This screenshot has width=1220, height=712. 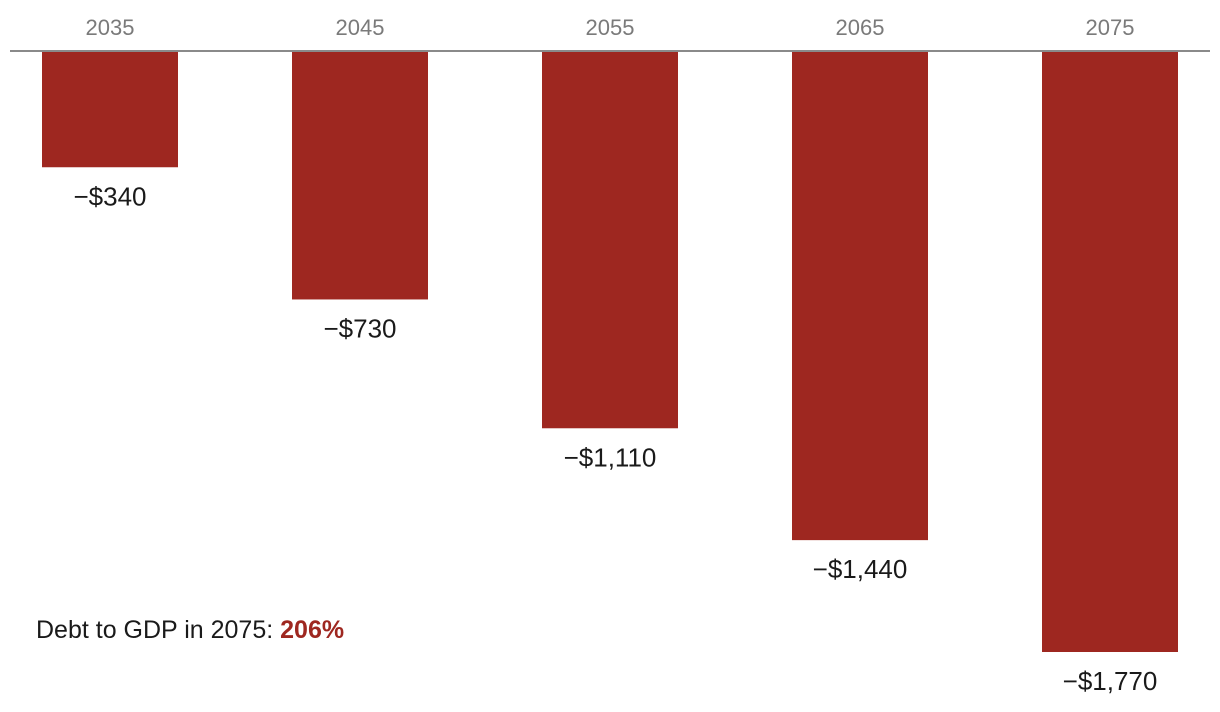 I want to click on debt-to-gdp-note: Debt to GDP in 2075: 206%, so click(x=190, y=630).